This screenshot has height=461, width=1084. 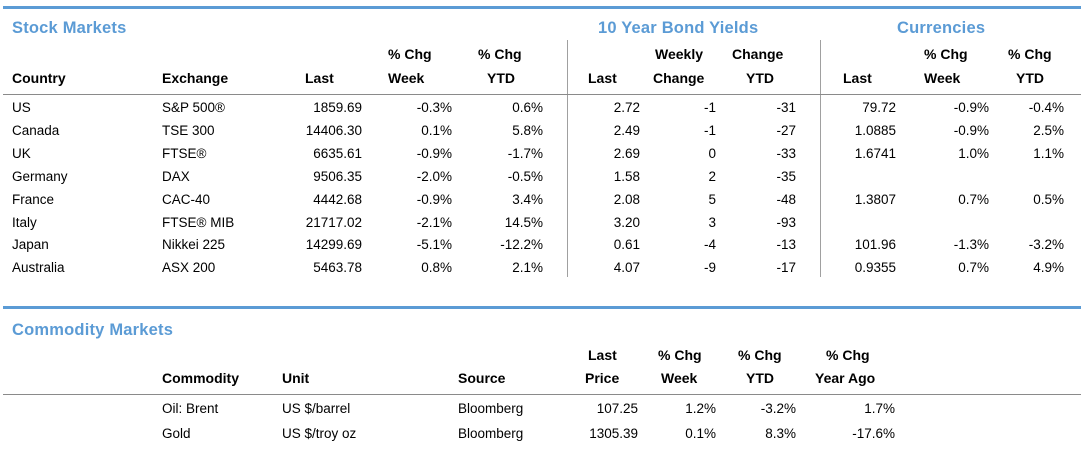 What do you see at coordinates (410, 54) in the screenshot?
I see `header-chg-week-1: % Chg` at bounding box center [410, 54].